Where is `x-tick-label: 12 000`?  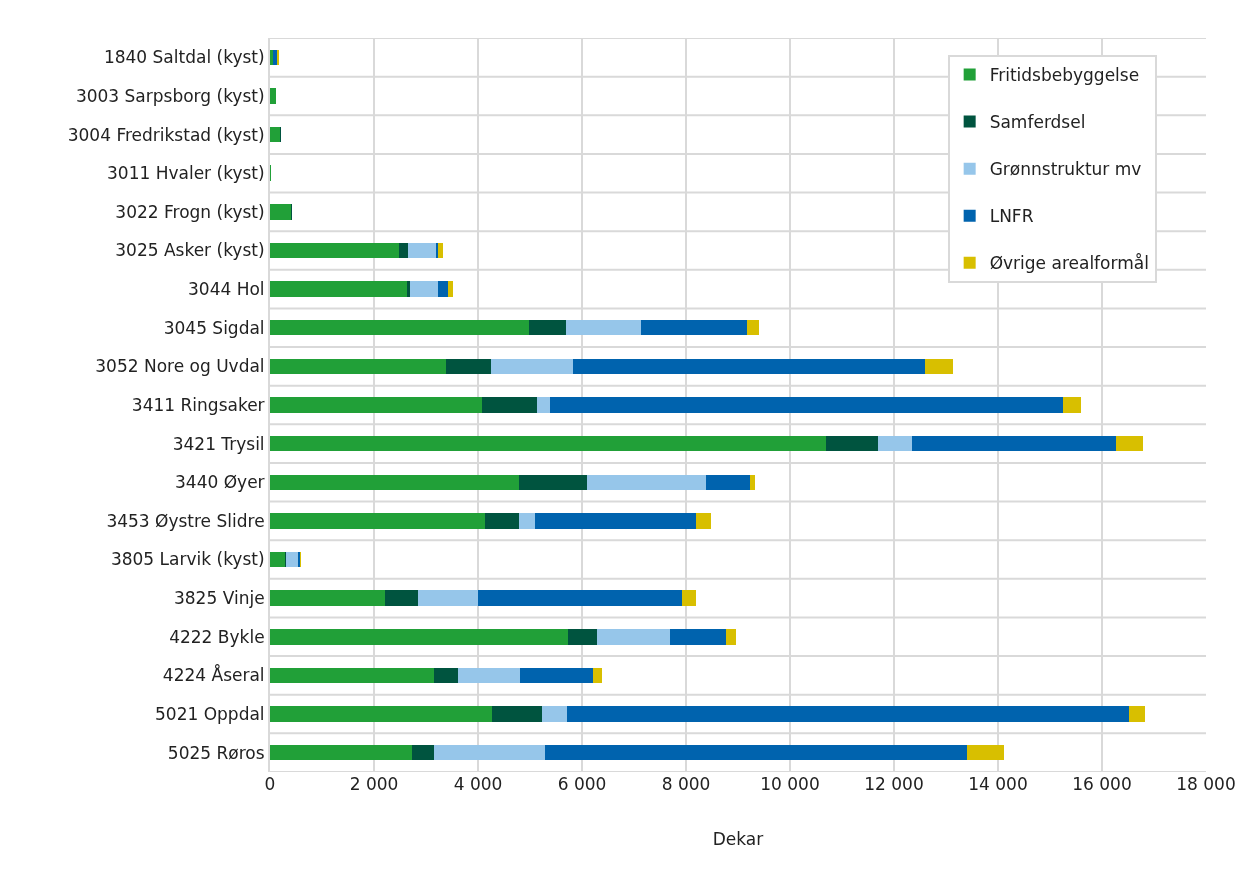 x-tick-label: 12 000 is located at coordinates (894, 784).